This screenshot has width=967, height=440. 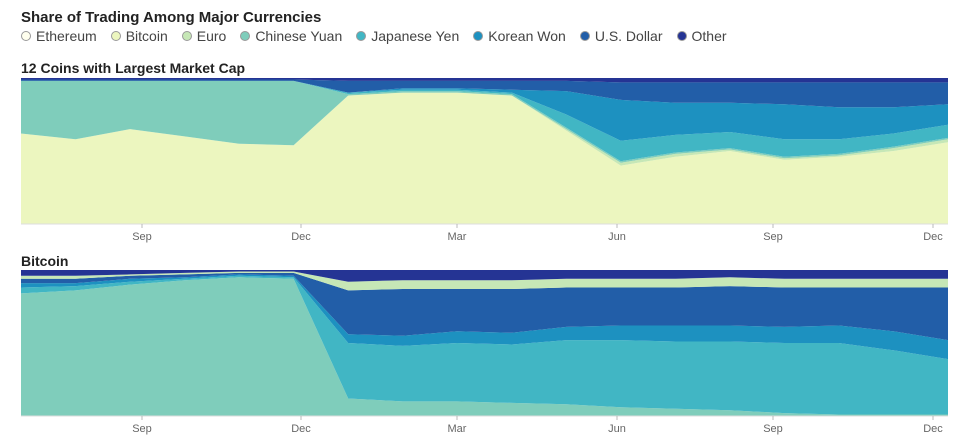 What do you see at coordinates (415, 36) in the screenshot?
I see `legend-label: Japanese Yen` at bounding box center [415, 36].